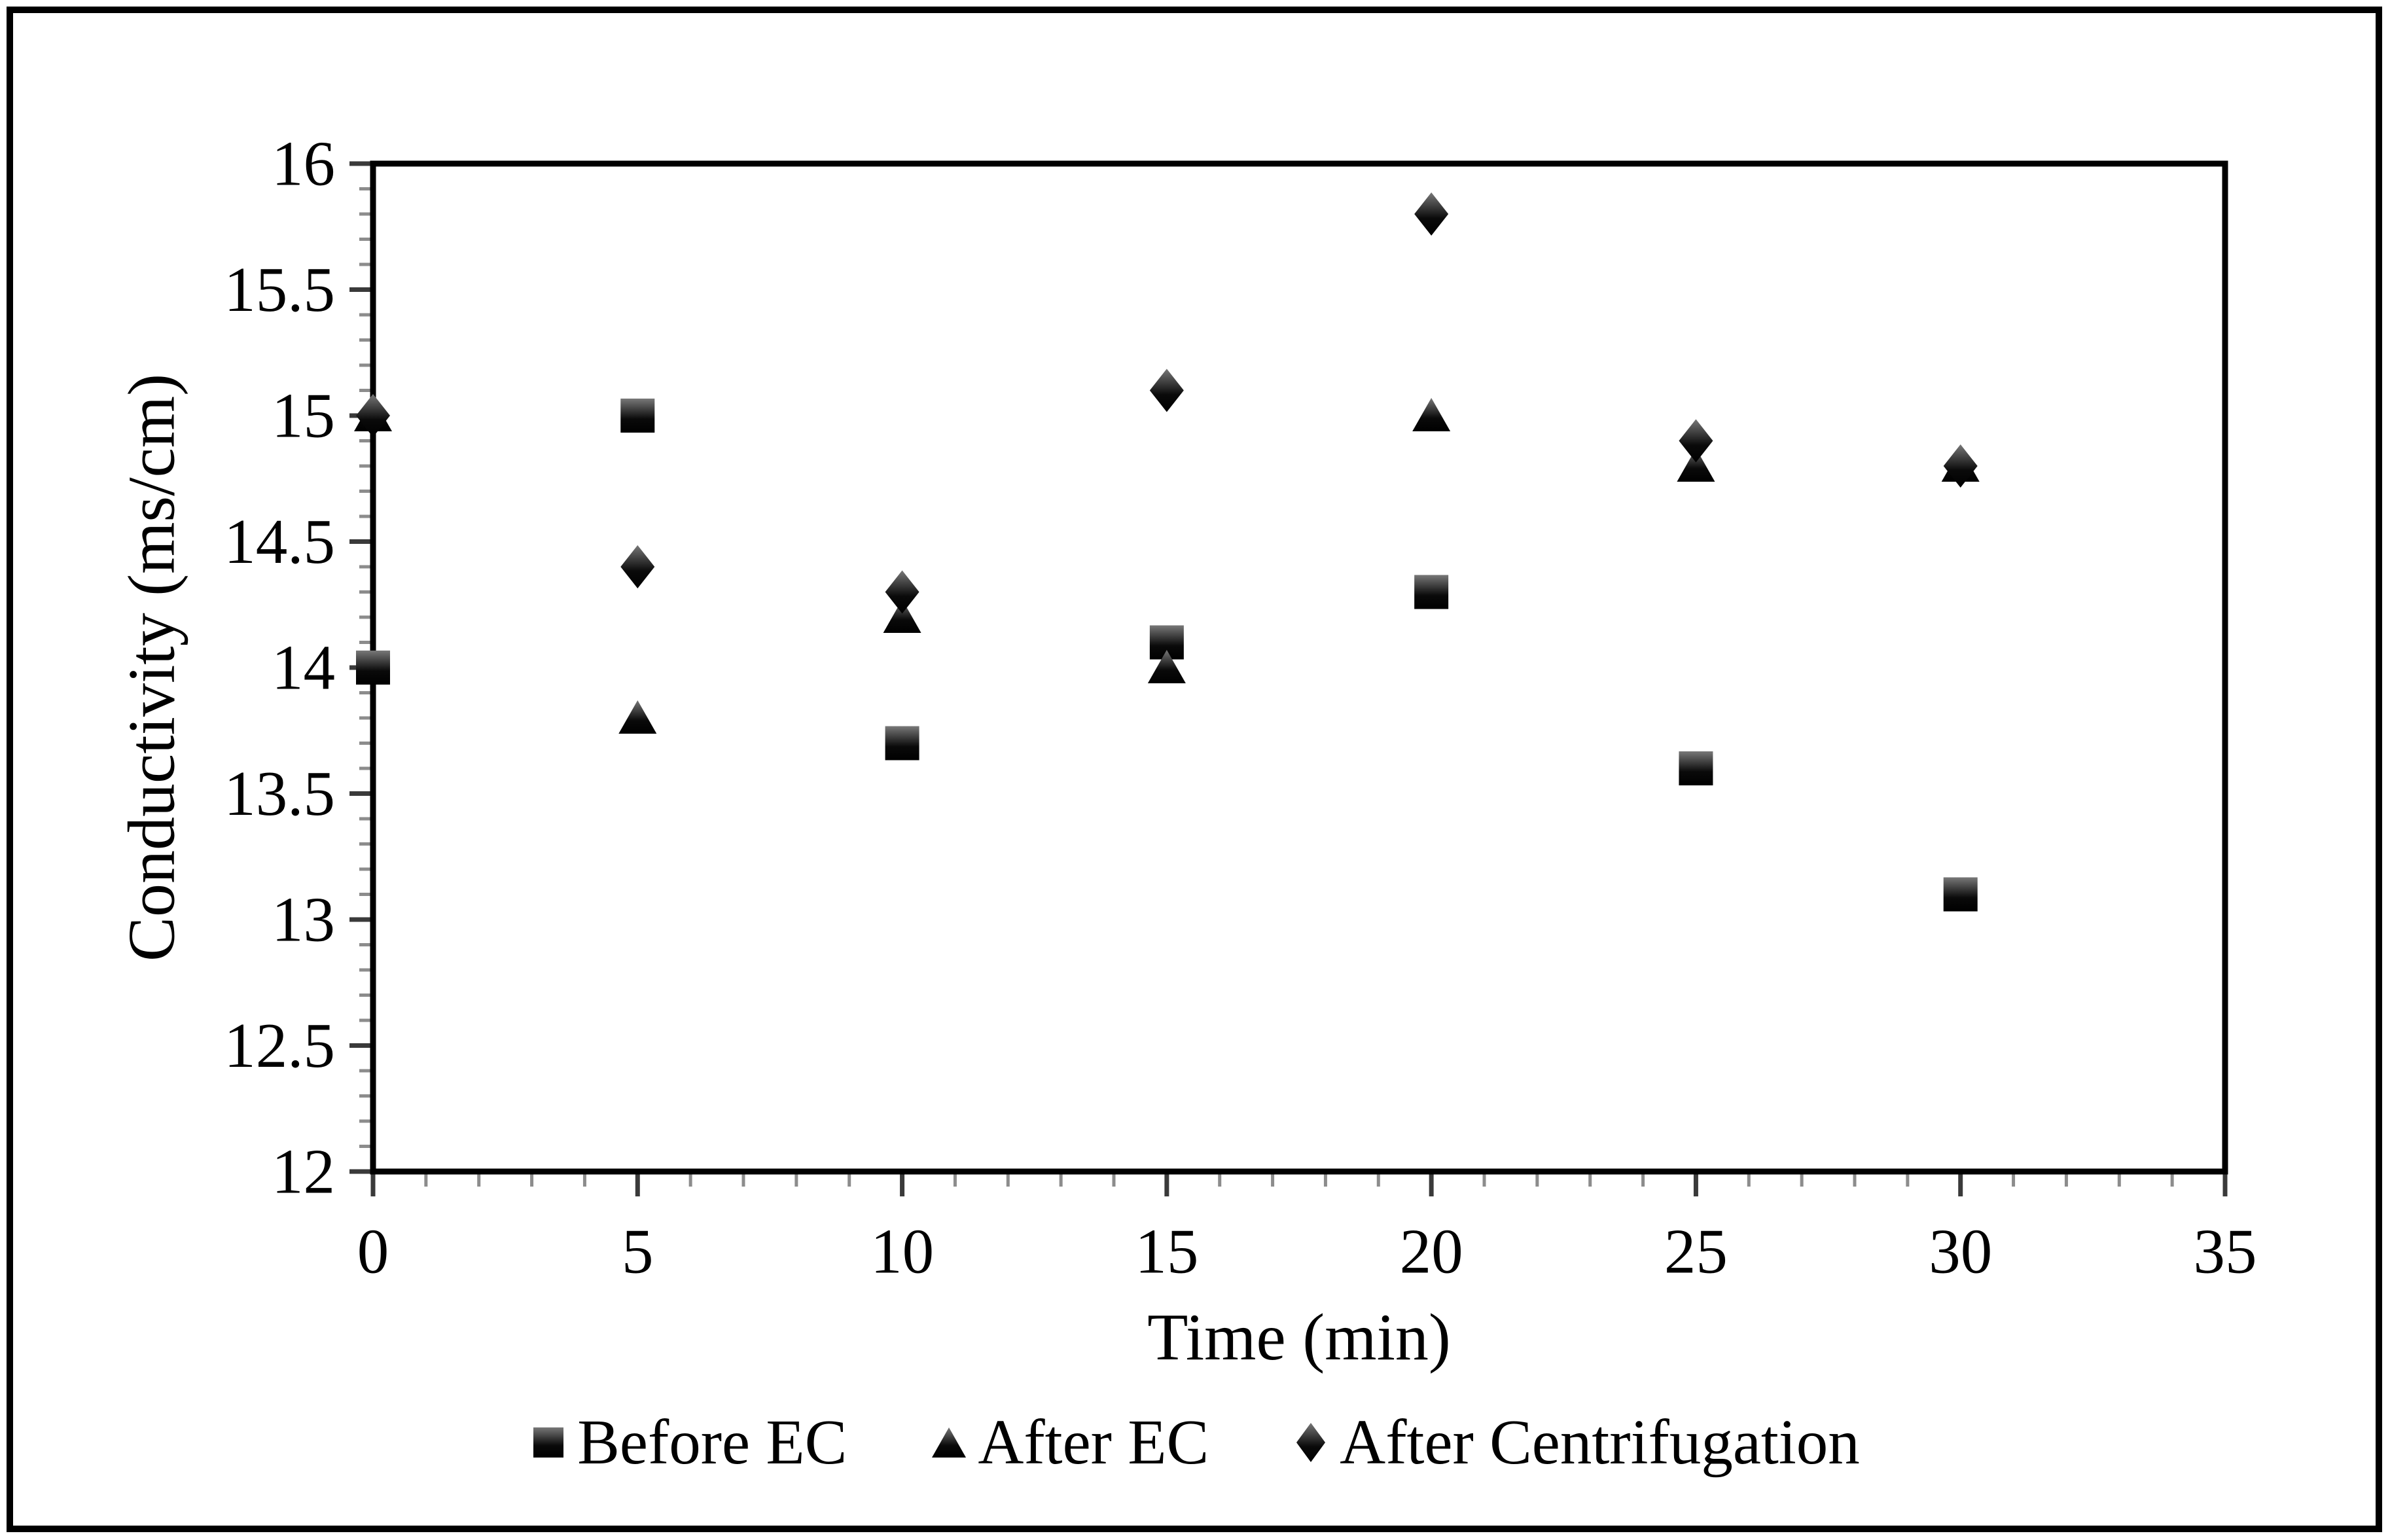 This screenshot has height=1540, width=2390. I want to click on x-tick-label: 10, so click(902, 1252).